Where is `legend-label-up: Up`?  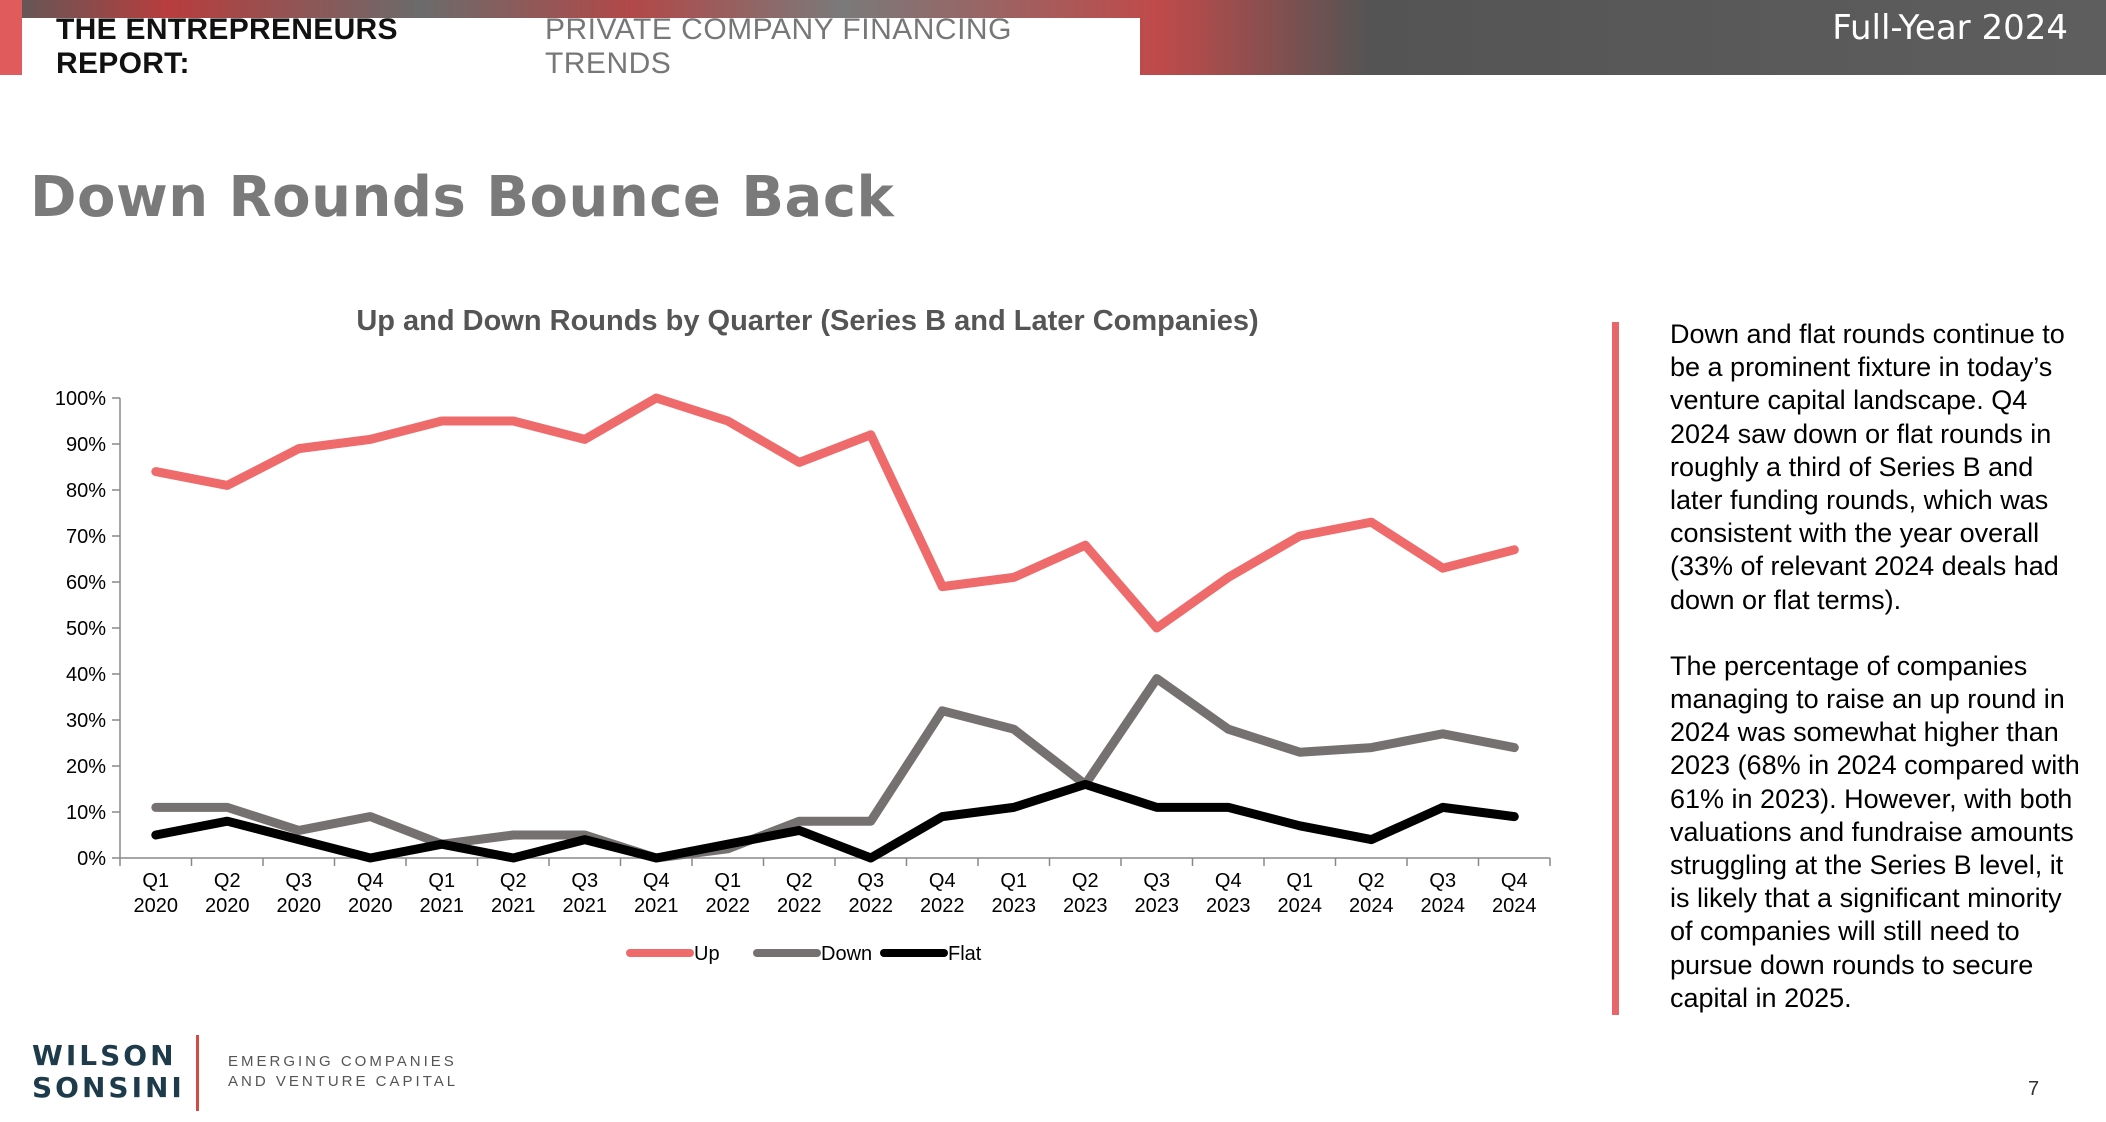
legend-label-up: Up is located at coordinates (707, 954).